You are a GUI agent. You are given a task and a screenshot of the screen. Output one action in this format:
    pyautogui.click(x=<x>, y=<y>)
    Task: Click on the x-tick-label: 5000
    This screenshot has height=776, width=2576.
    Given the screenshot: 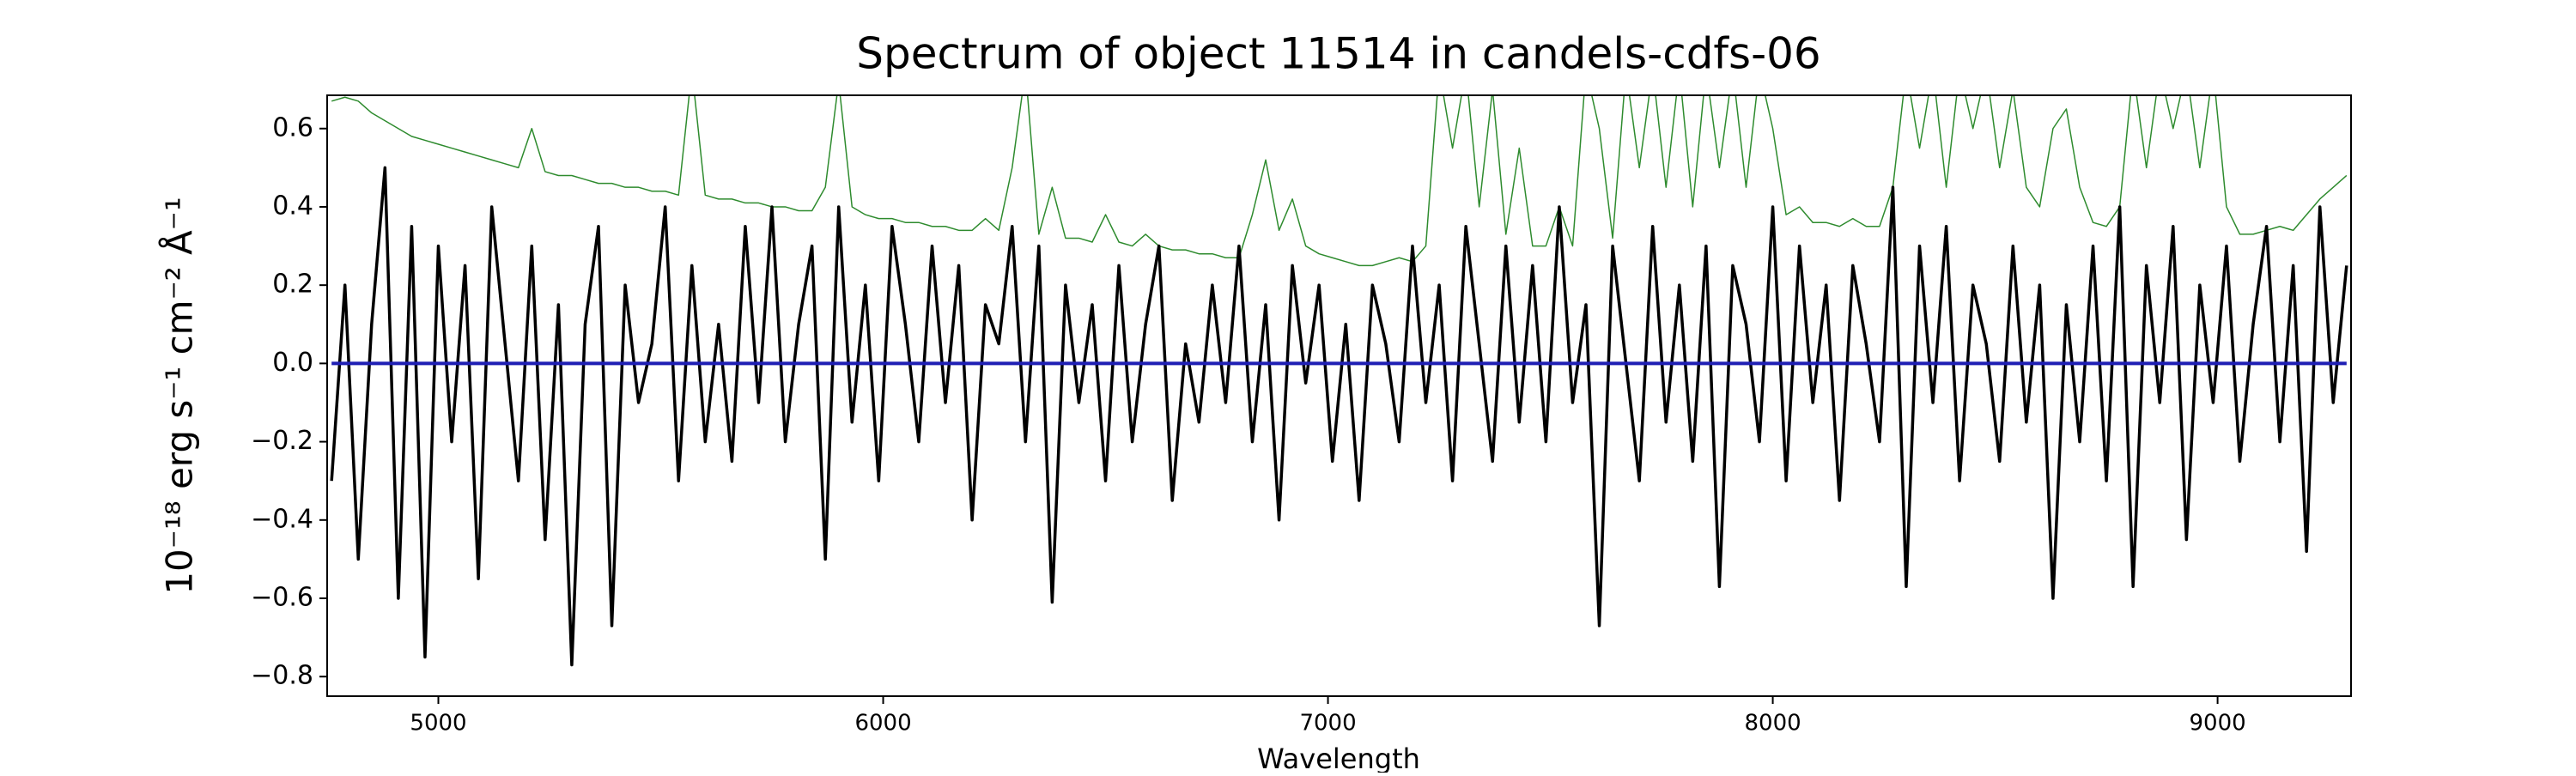 What is the action you would take?
    pyautogui.click(x=438, y=724)
    